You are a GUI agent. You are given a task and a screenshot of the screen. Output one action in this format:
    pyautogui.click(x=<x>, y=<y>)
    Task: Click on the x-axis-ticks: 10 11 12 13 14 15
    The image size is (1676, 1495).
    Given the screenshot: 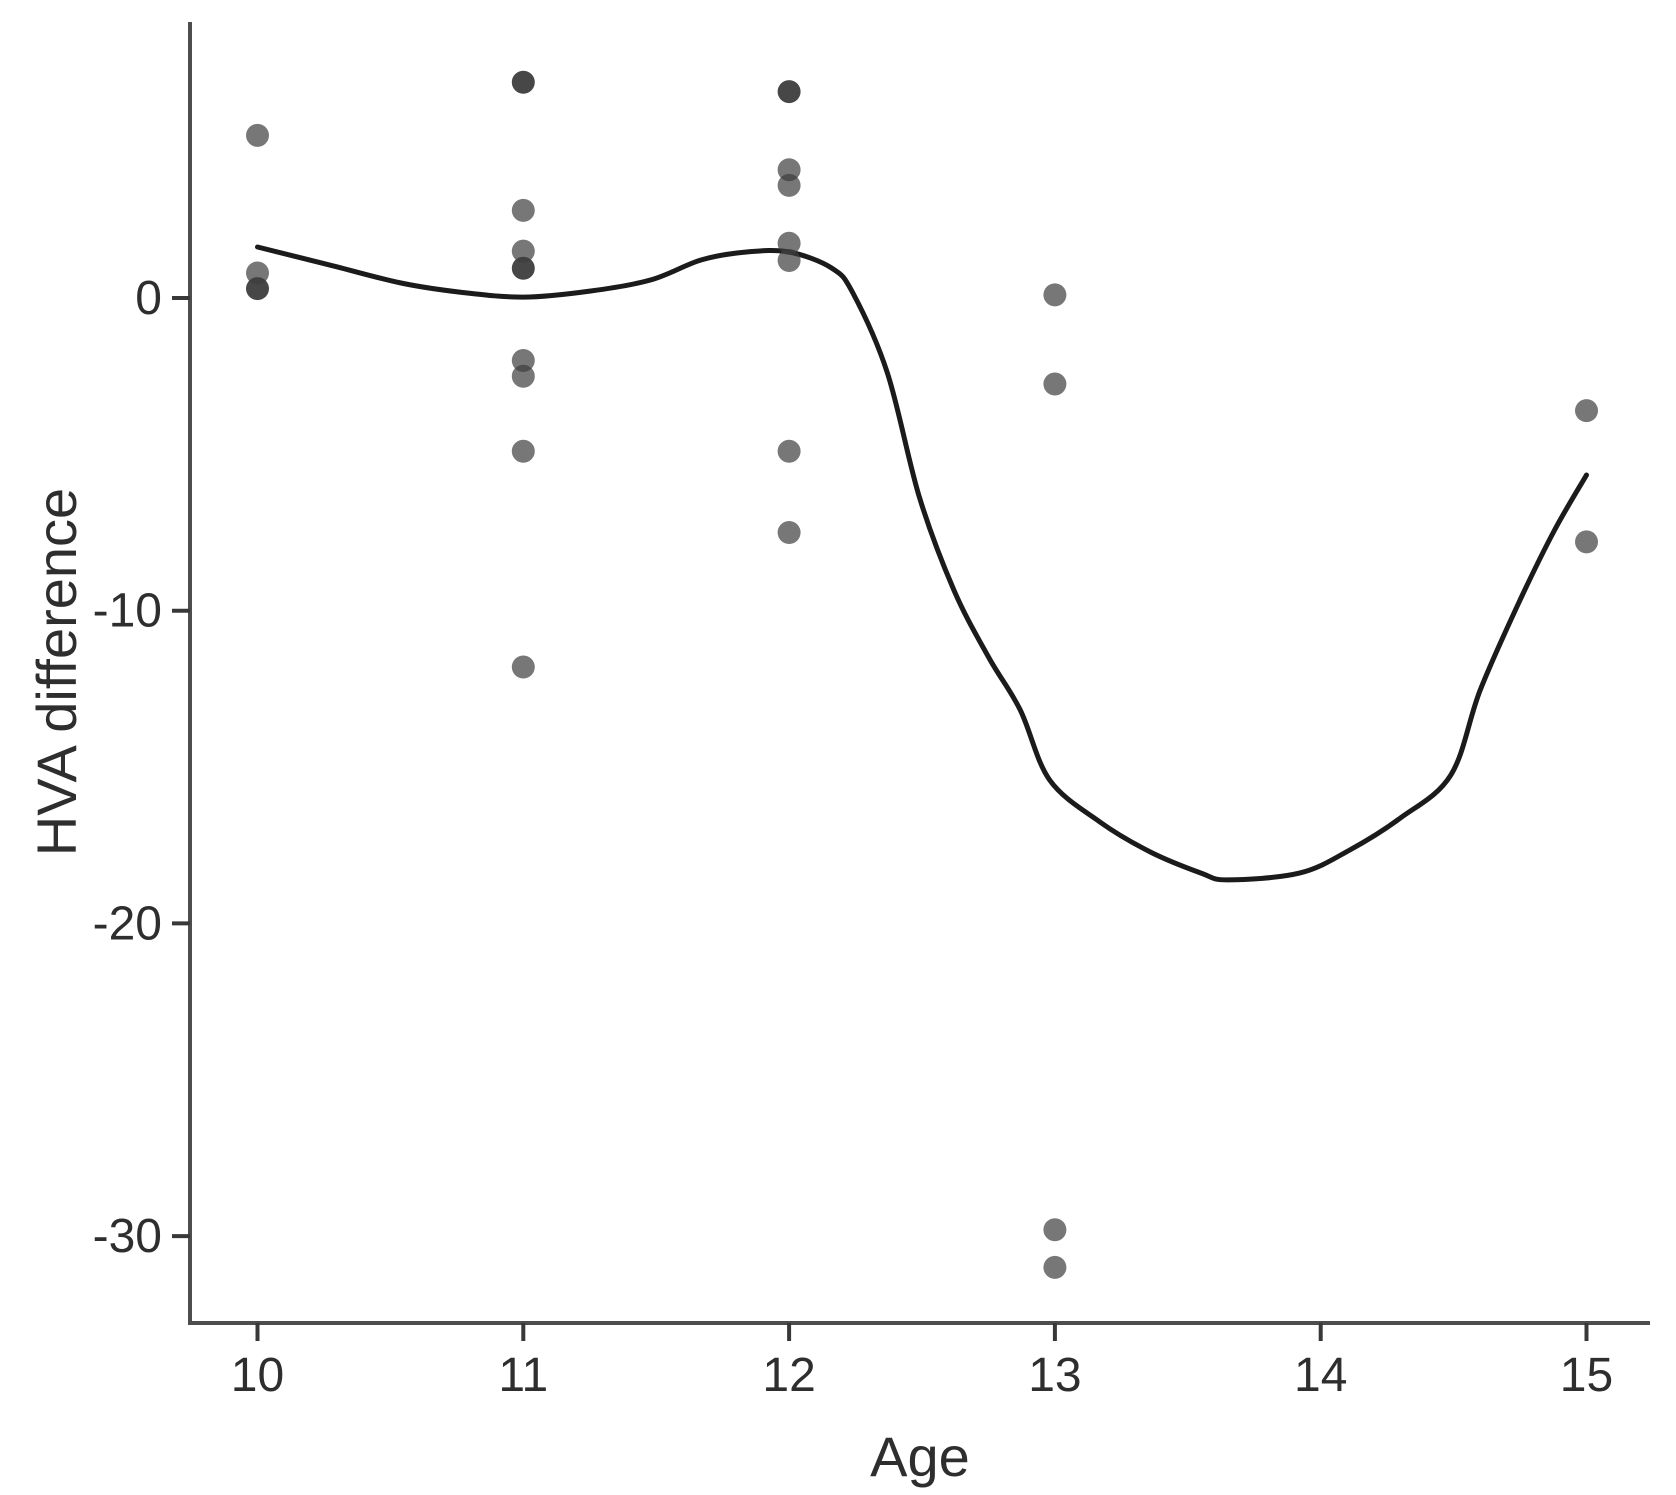 What is the action you would take?
    pyautogui.click(x=922, y=1362)
    